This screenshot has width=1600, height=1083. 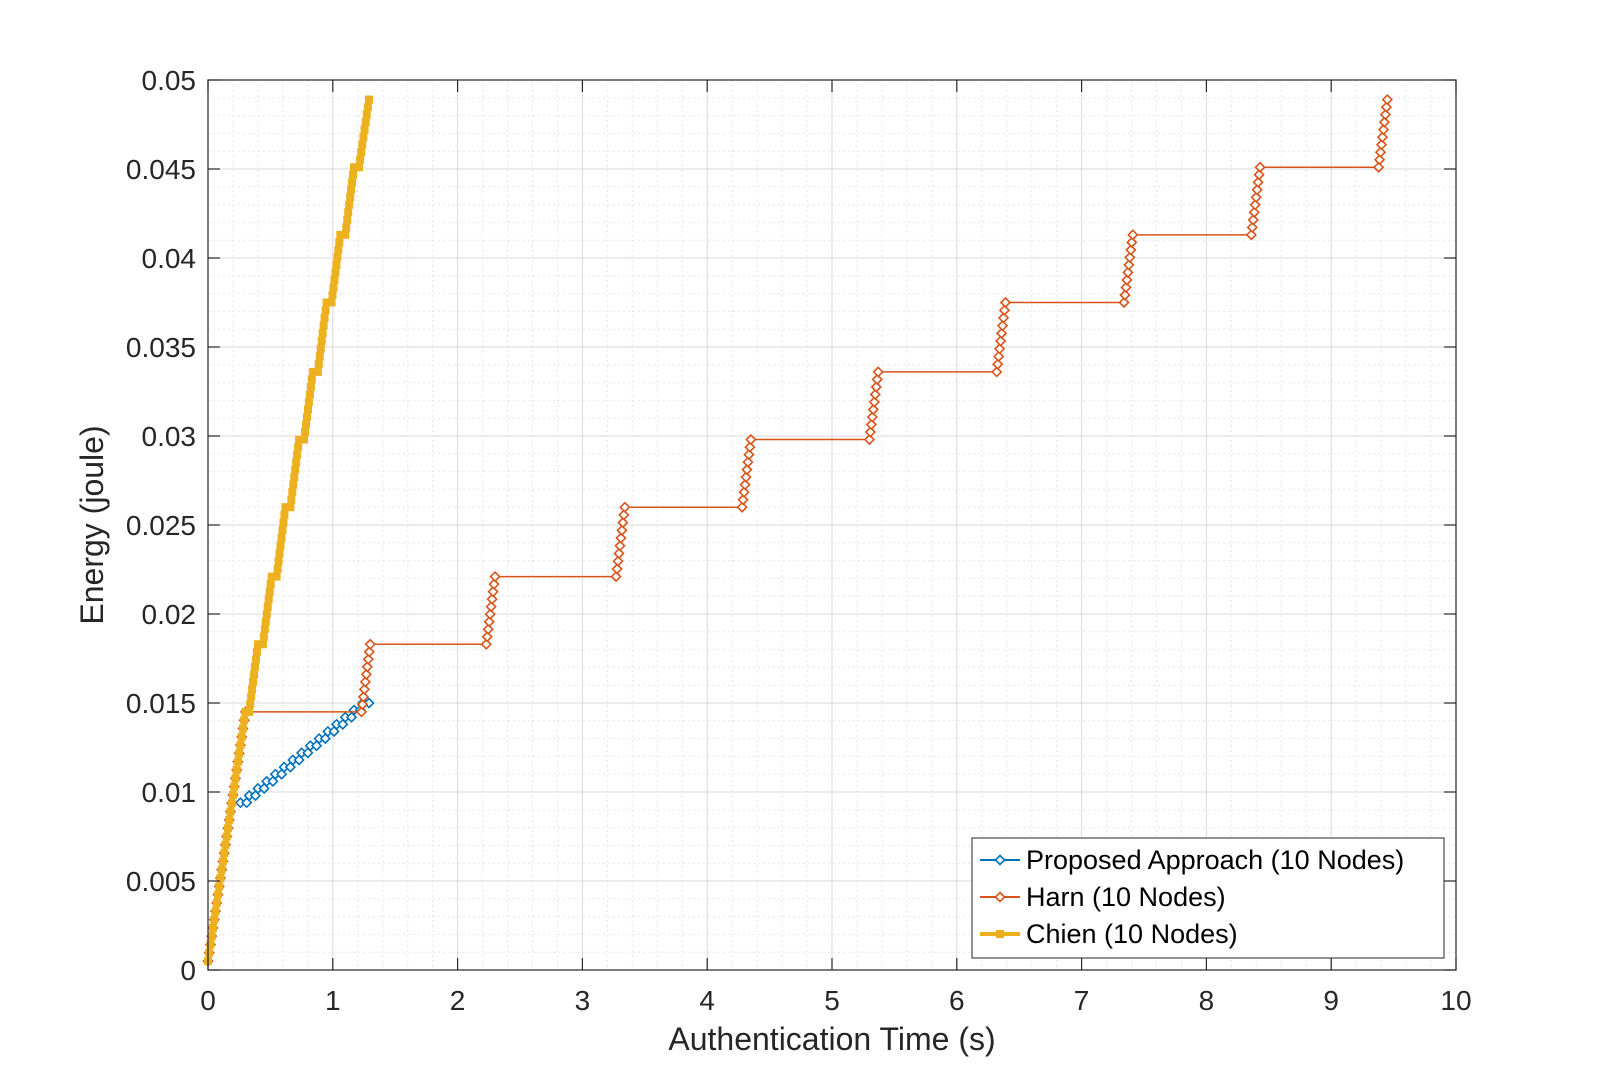 I want to click on legend-label: Chien (10 Nodes), so click(x=1132, y=934).